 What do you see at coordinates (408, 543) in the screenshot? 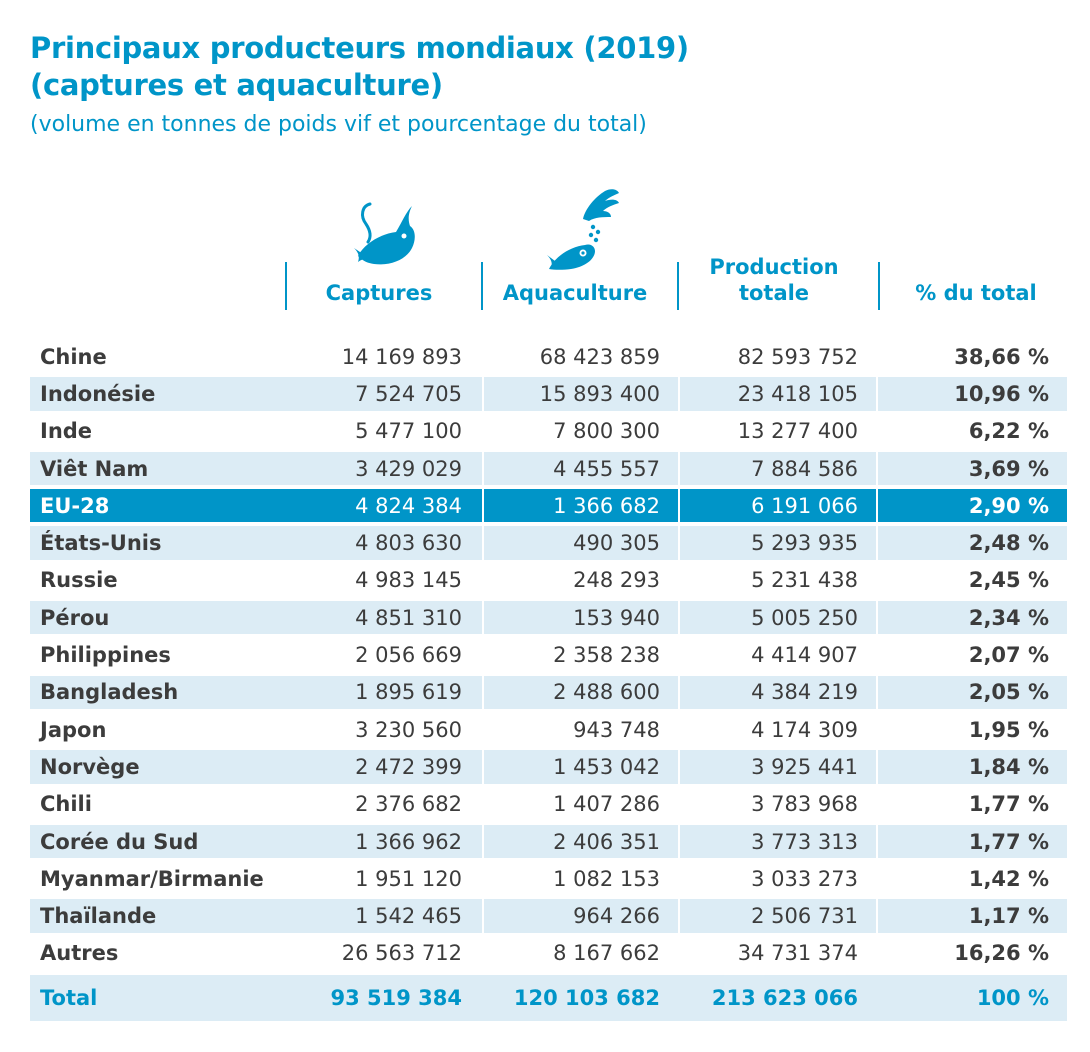
I see `captures-value: 4 803 630` at bounding box center [408, 543].